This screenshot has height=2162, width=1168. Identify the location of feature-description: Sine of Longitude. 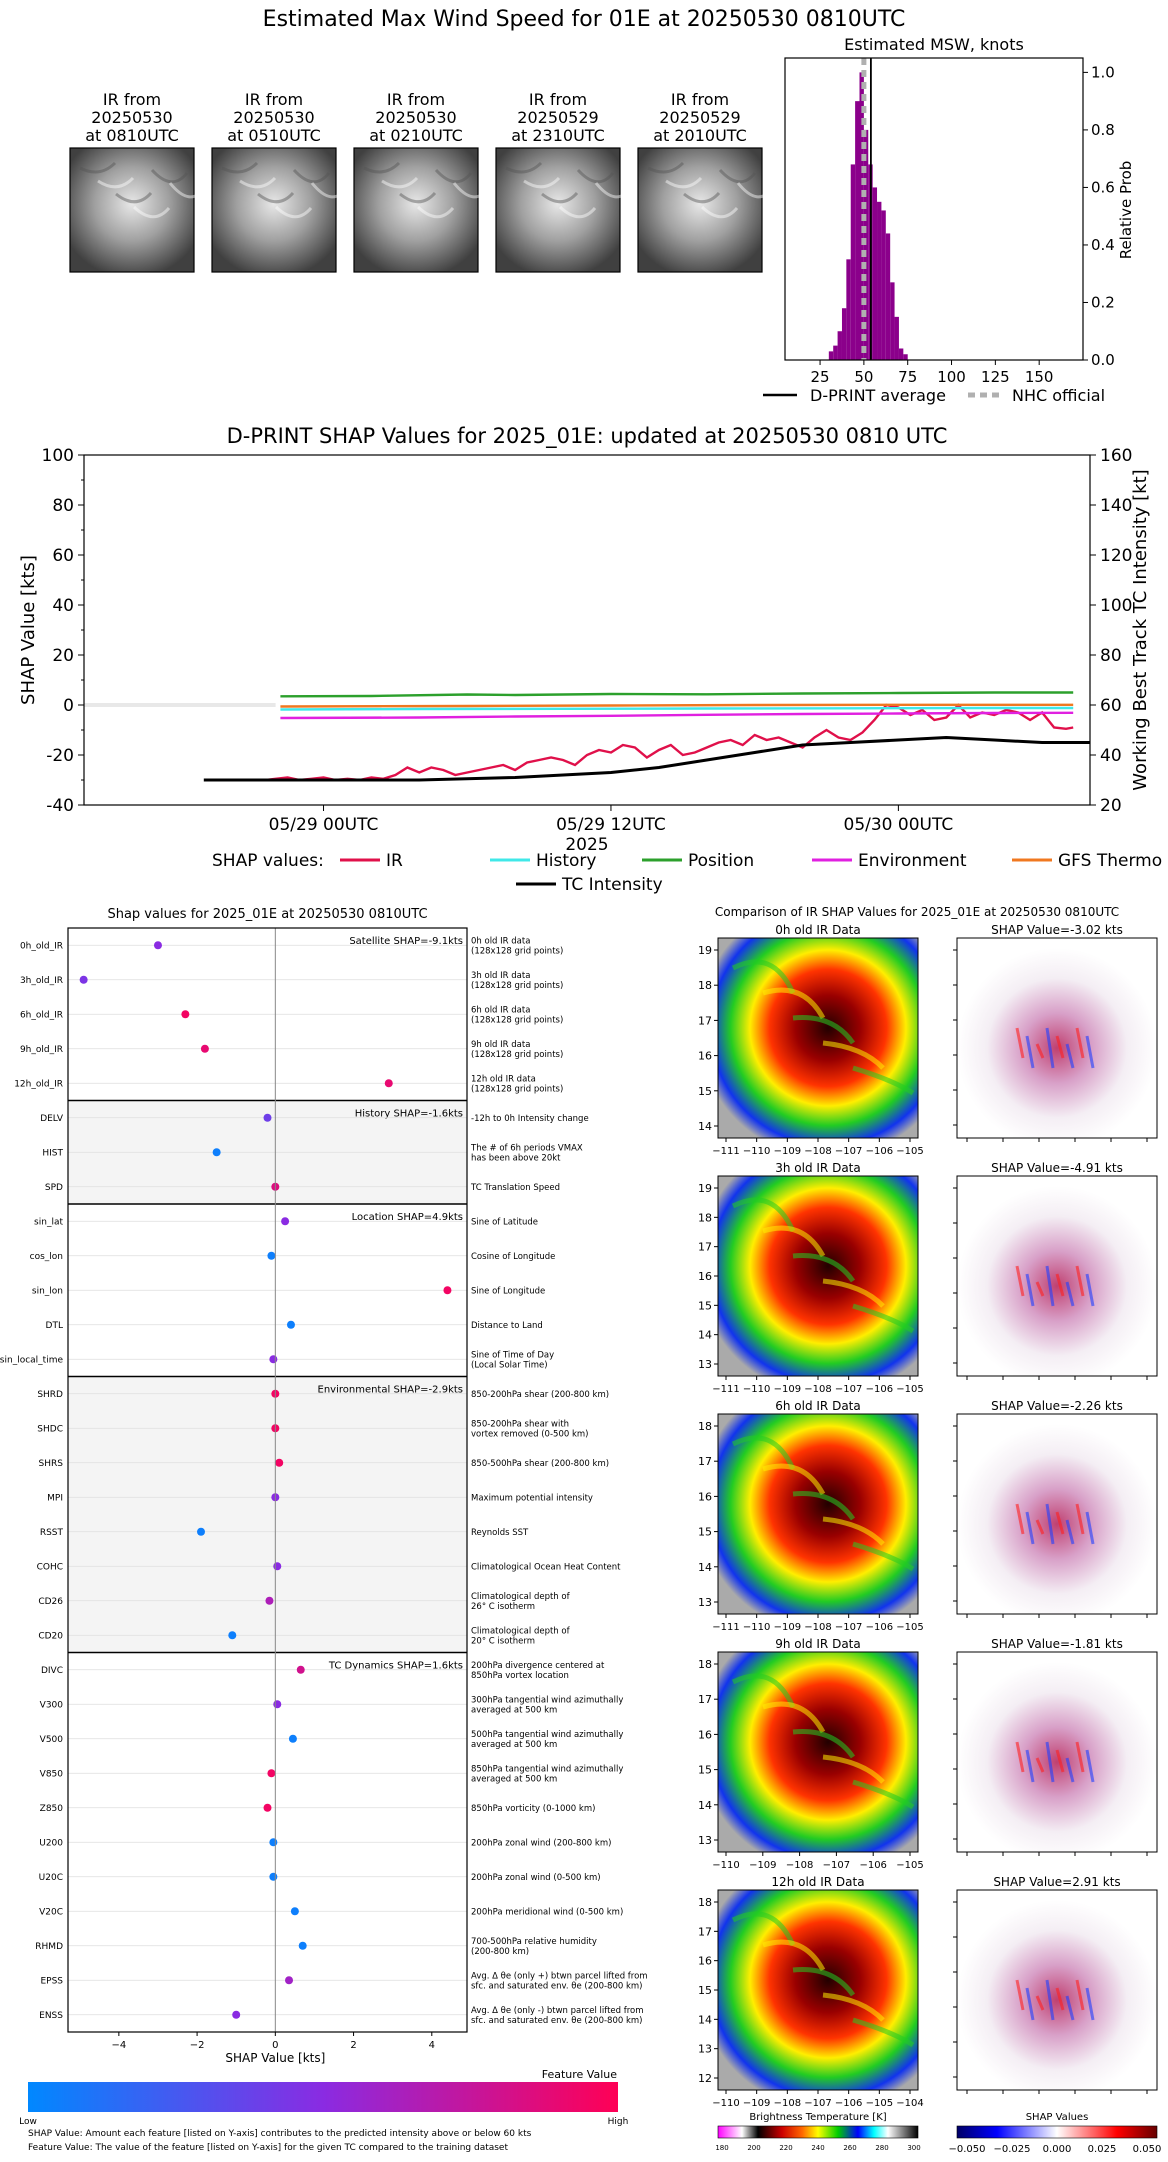
(508, 1291).